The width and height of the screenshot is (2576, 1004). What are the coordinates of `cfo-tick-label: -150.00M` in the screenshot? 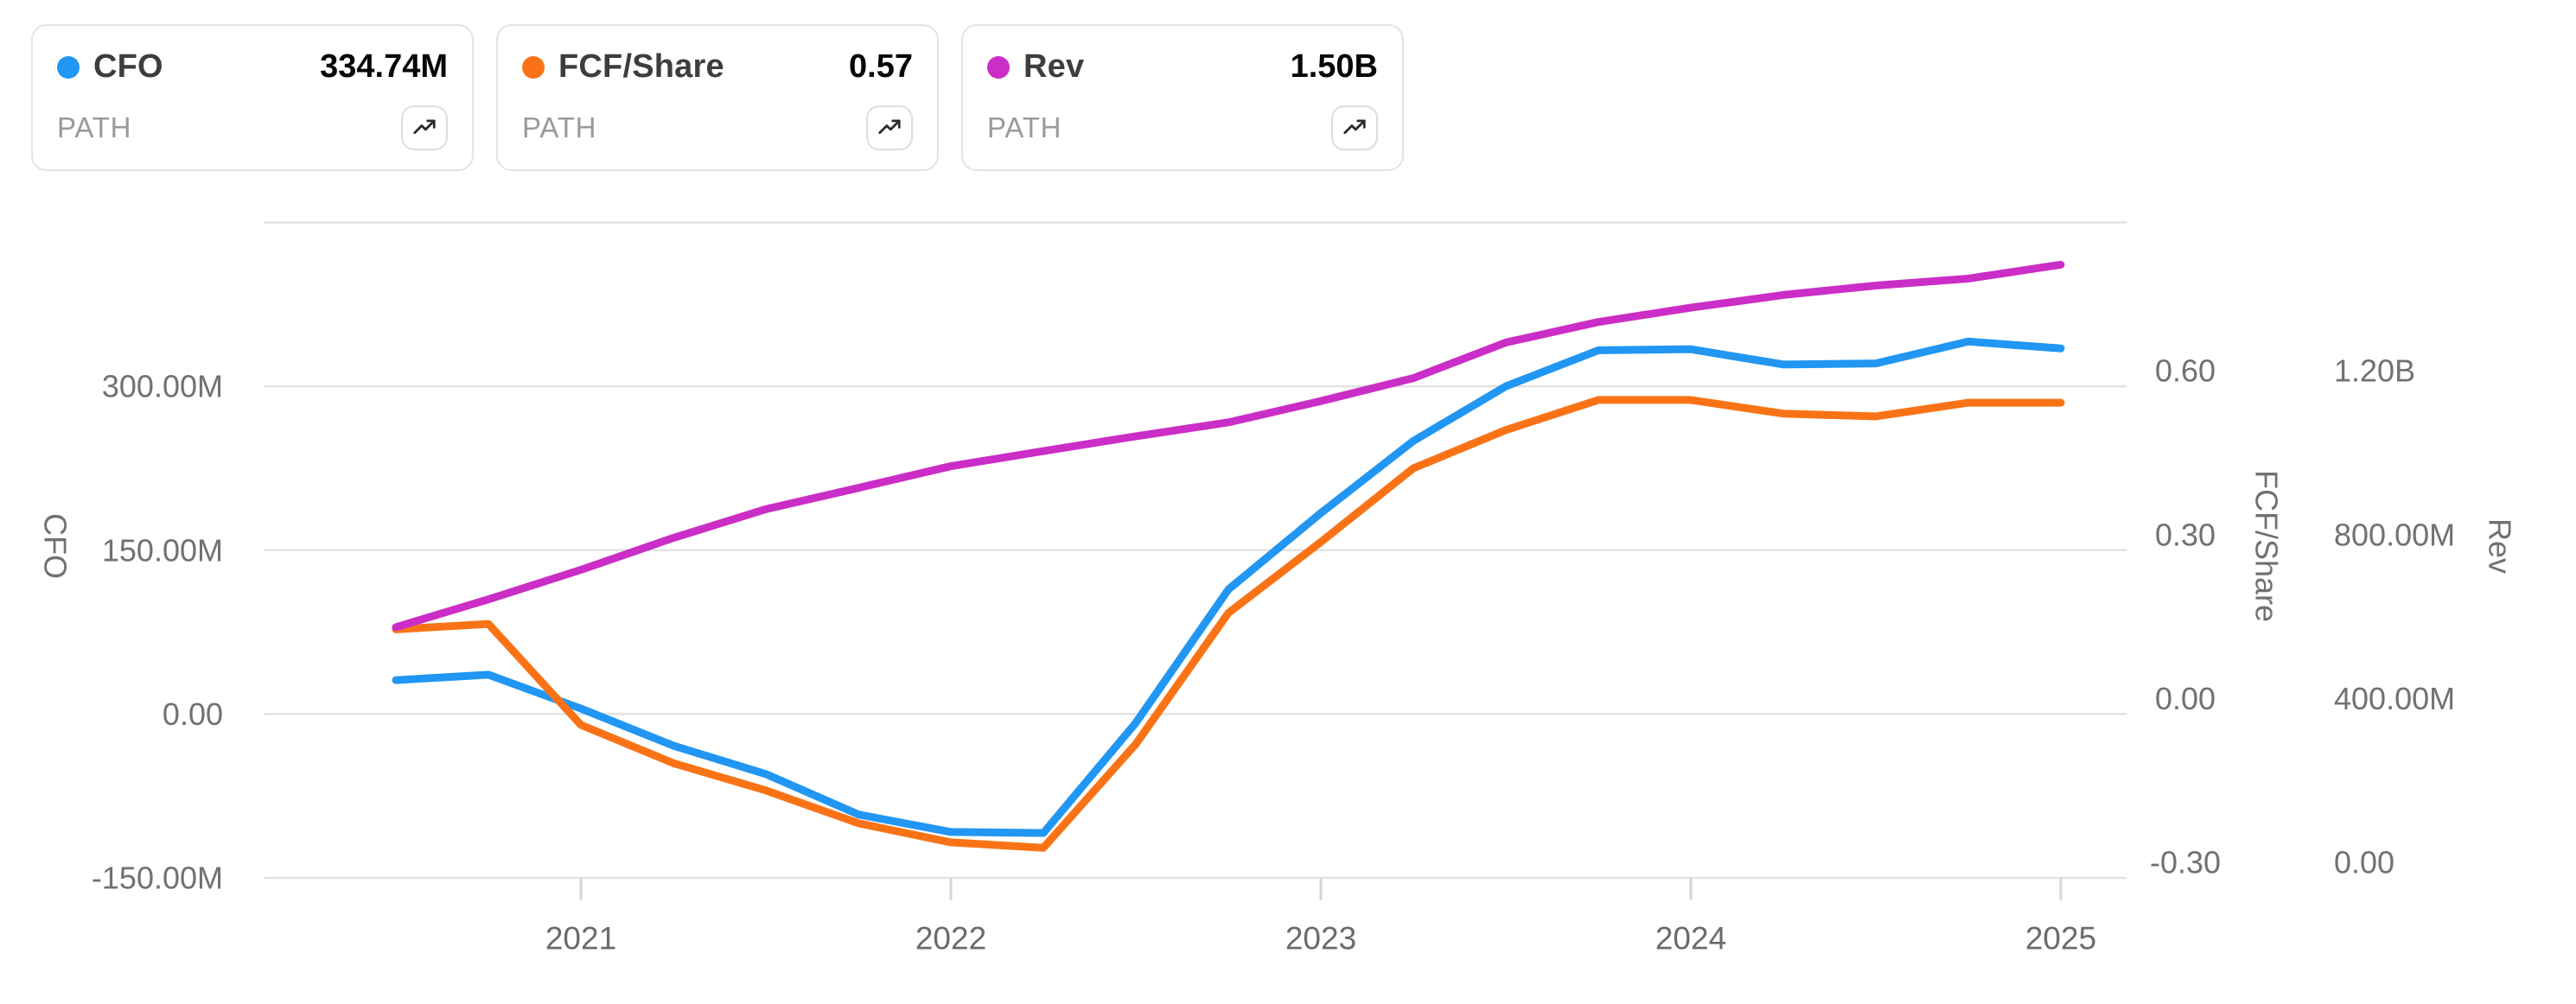 It's located at (157, 878).